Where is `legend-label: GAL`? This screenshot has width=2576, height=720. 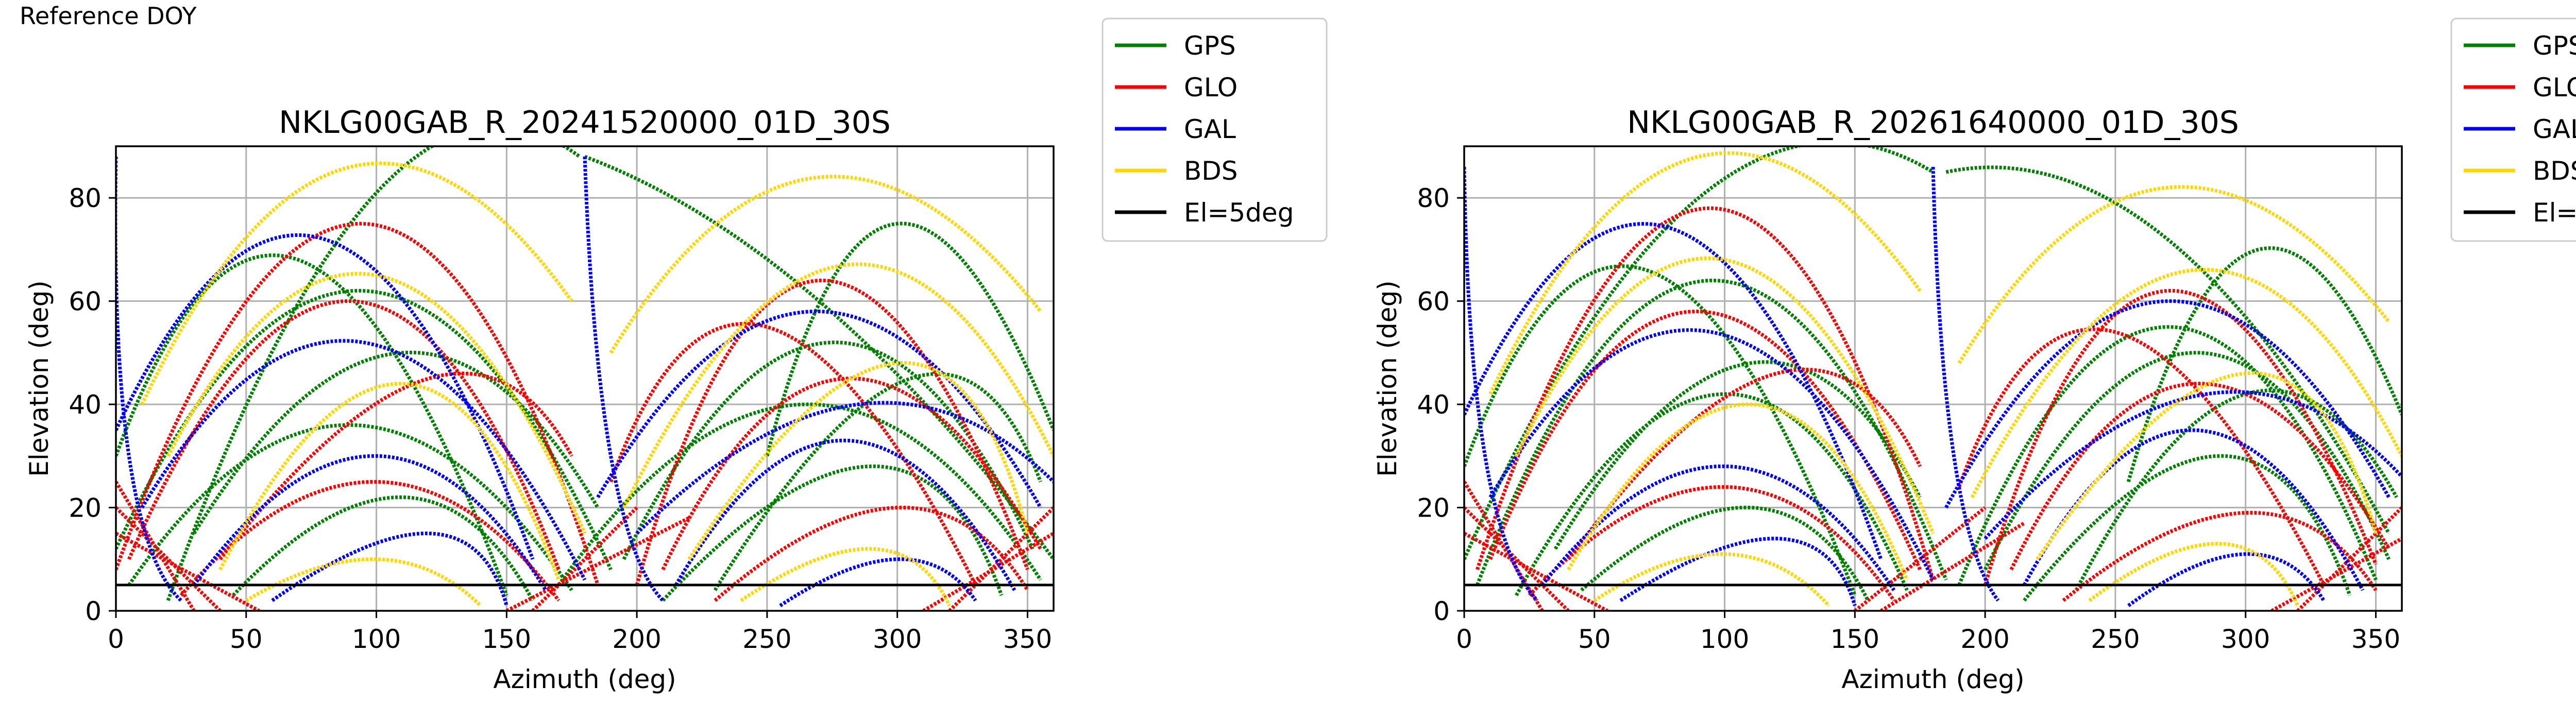
legend-label: GAL is located at coordinates (2555, 129).